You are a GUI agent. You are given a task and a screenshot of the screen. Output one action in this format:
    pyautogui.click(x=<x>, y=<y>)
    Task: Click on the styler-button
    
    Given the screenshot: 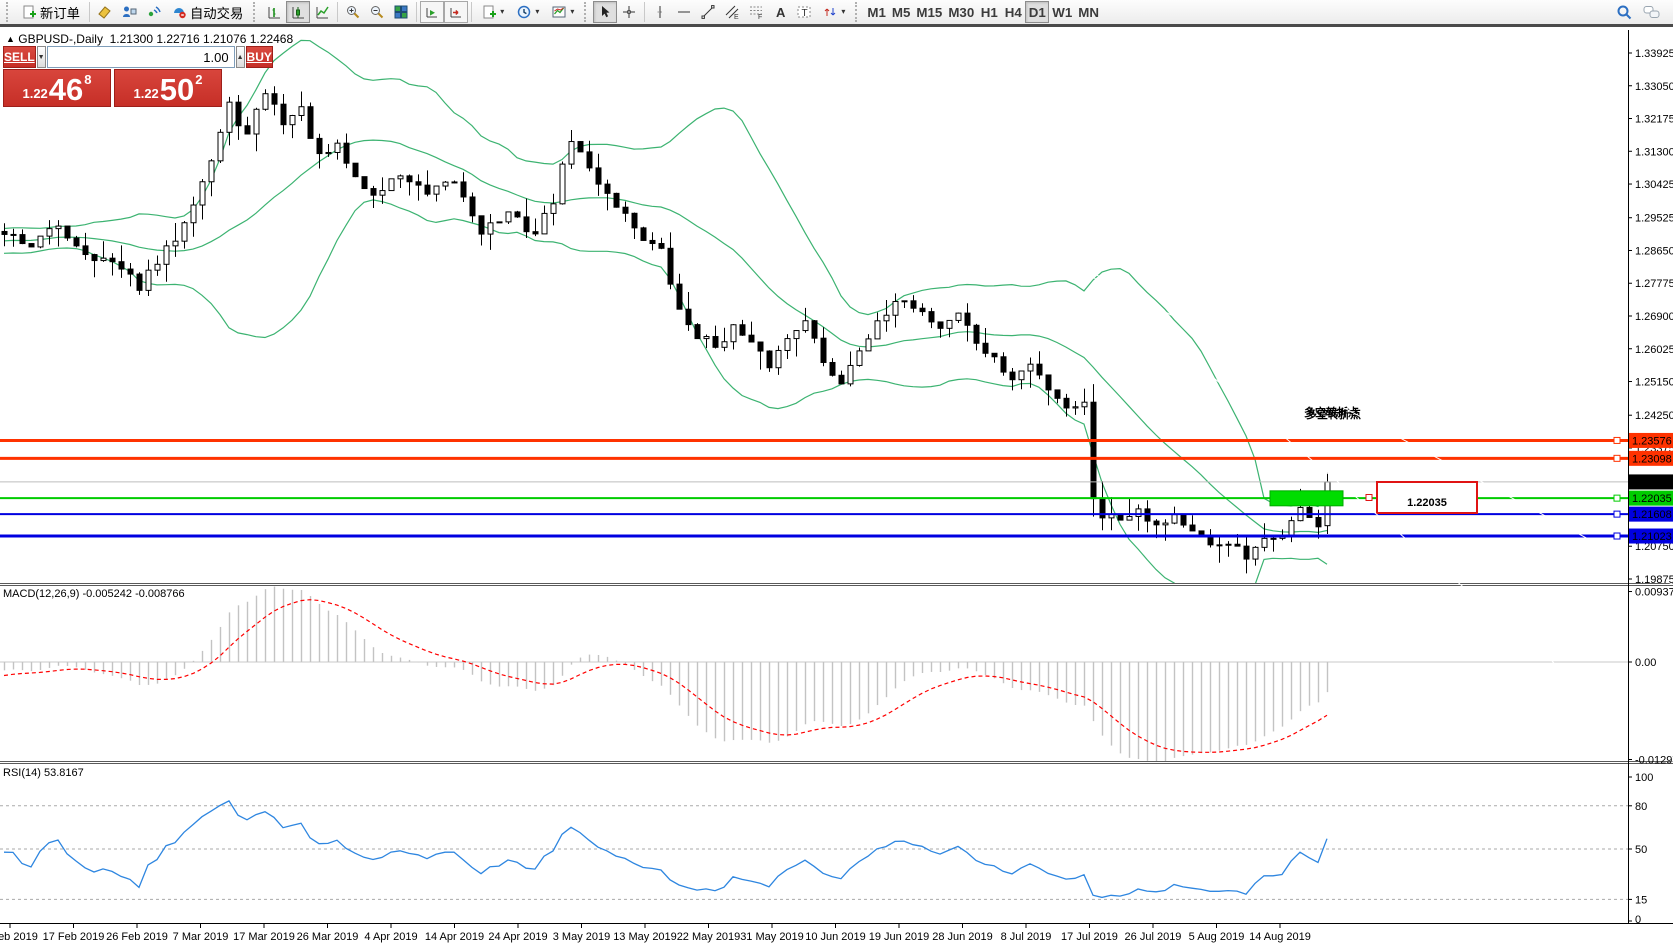 What is the action you would take?
    pyautogui.click(x=105, y=12)
    